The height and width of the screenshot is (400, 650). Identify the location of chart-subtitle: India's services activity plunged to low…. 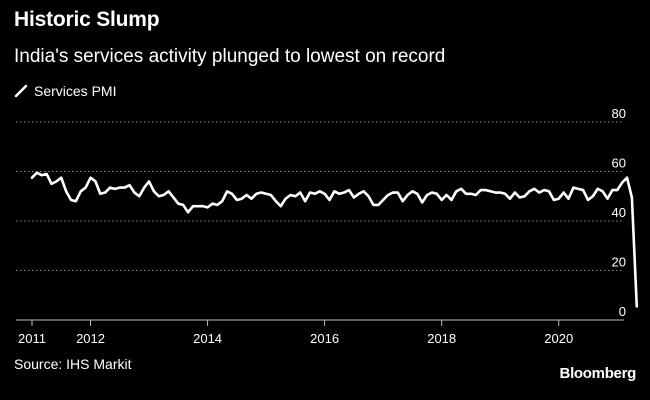
(230, 56).